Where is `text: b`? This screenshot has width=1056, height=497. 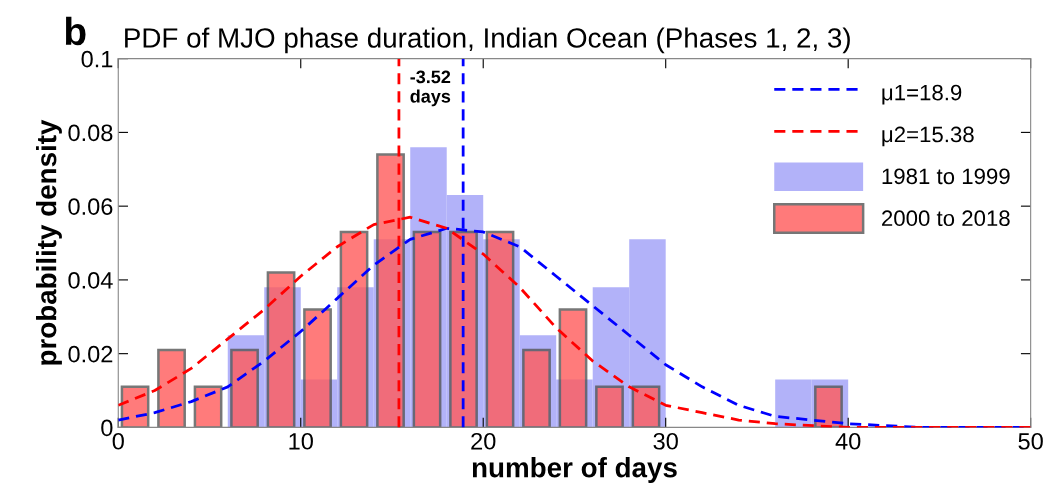
text: b is located at coordinates (75, 31).